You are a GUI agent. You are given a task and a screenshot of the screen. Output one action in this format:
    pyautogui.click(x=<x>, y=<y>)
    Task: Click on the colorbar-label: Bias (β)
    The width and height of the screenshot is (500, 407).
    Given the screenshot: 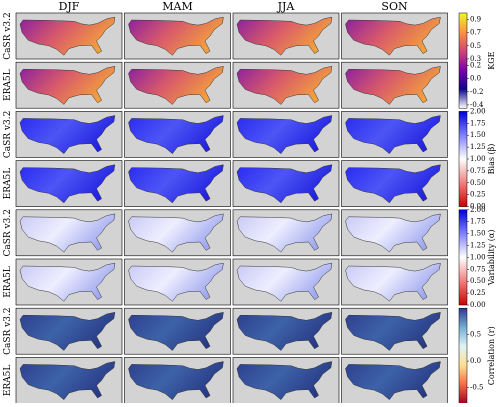 What is the action you would take?
    pyautogui.click(x=491, y=159)
    